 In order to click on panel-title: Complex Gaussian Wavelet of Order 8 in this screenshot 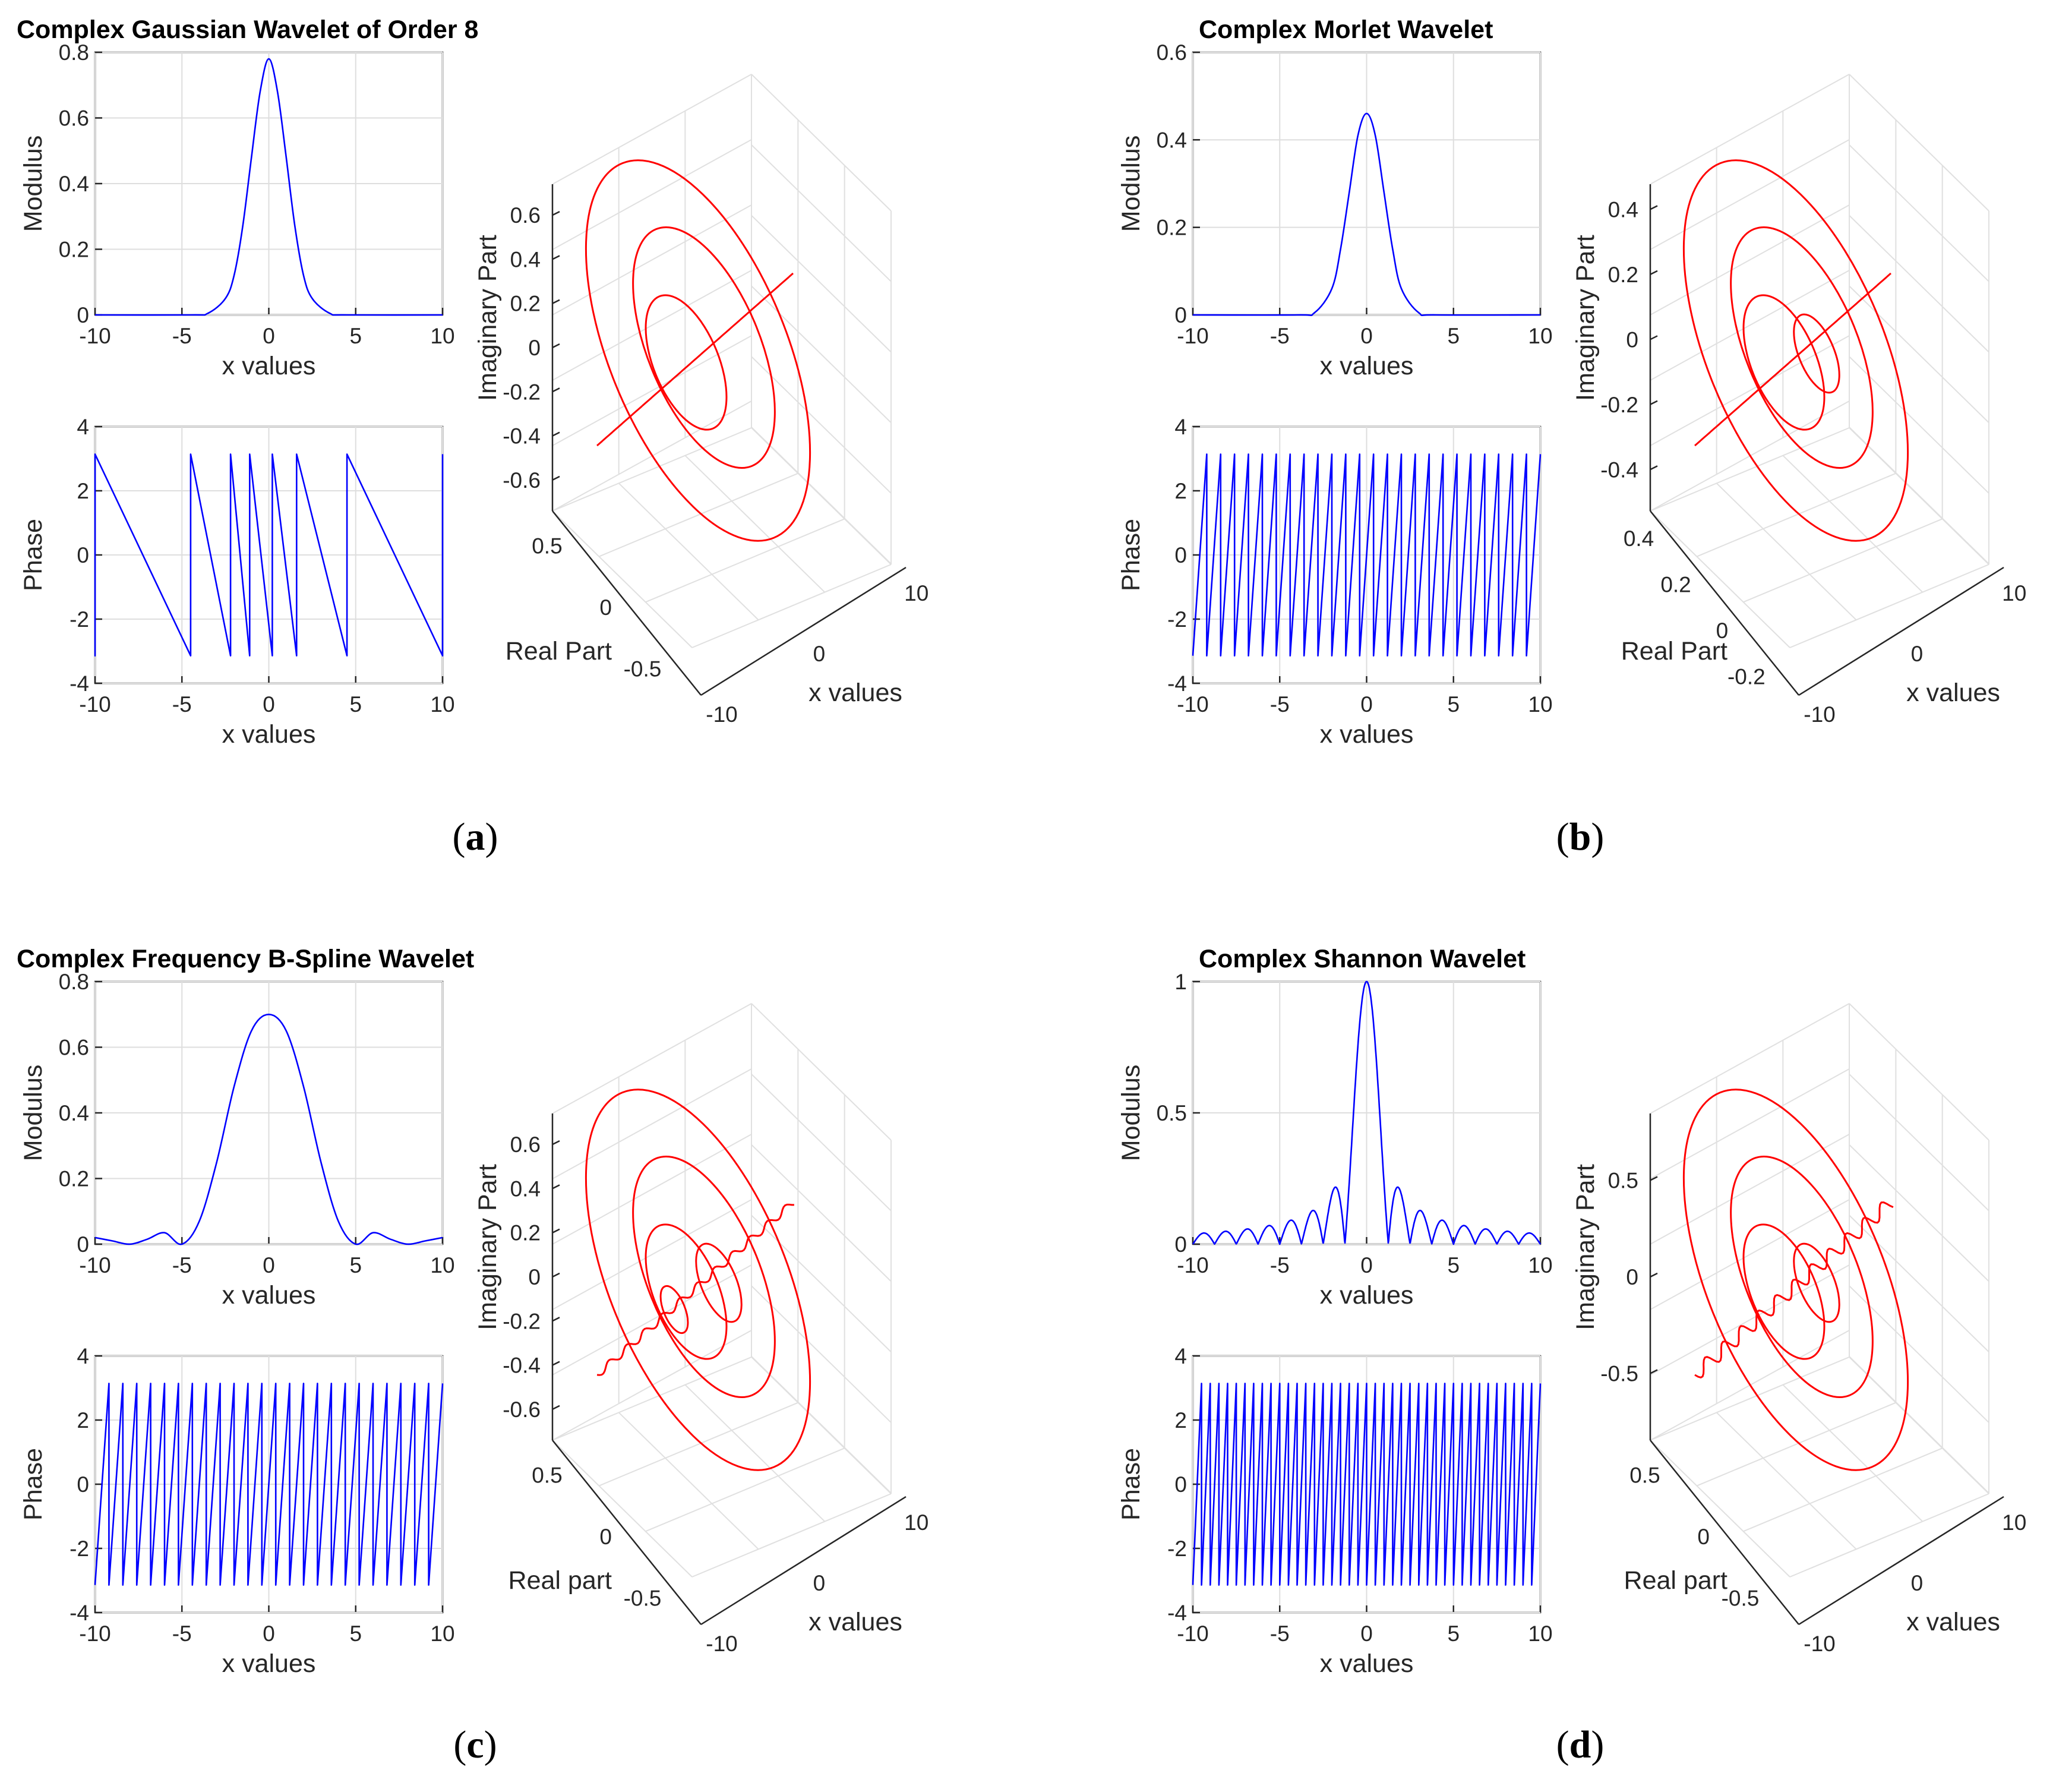, I will do `click(247, 29)`.